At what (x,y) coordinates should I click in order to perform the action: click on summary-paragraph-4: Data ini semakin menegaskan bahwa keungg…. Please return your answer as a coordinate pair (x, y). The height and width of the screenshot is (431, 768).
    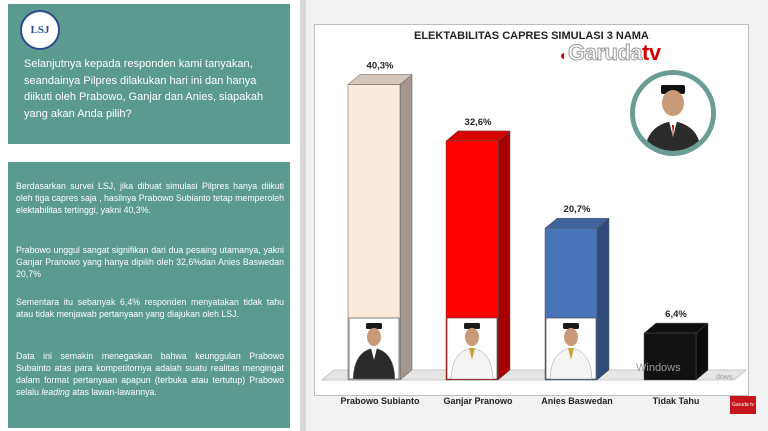
    Looking at the image, I should click on (150, 374).